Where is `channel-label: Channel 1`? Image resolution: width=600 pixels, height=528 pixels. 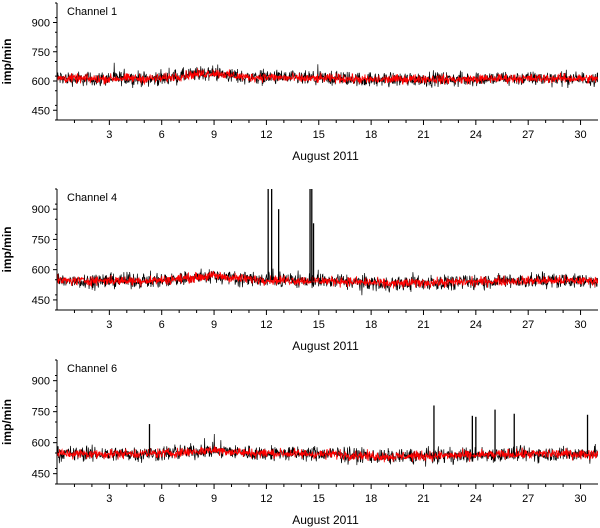
channel-label: Channel 1 is located at coordinates (92, 12).